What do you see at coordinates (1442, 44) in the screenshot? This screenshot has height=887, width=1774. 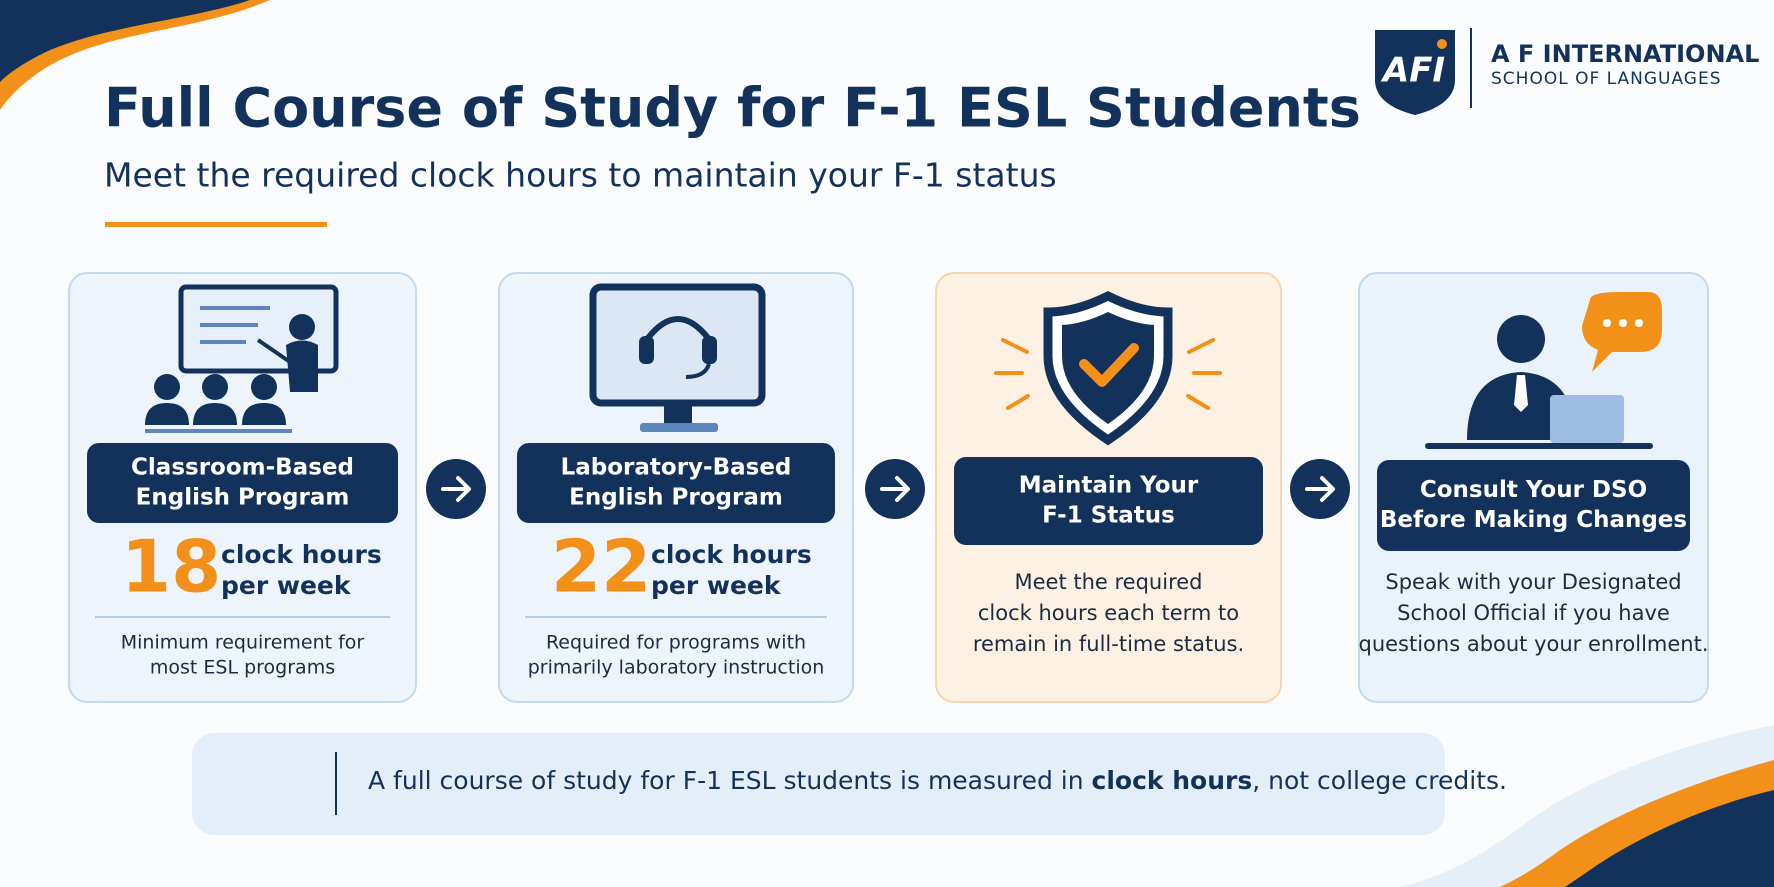 I see `logo-star` at bounding box center [1442, 44].